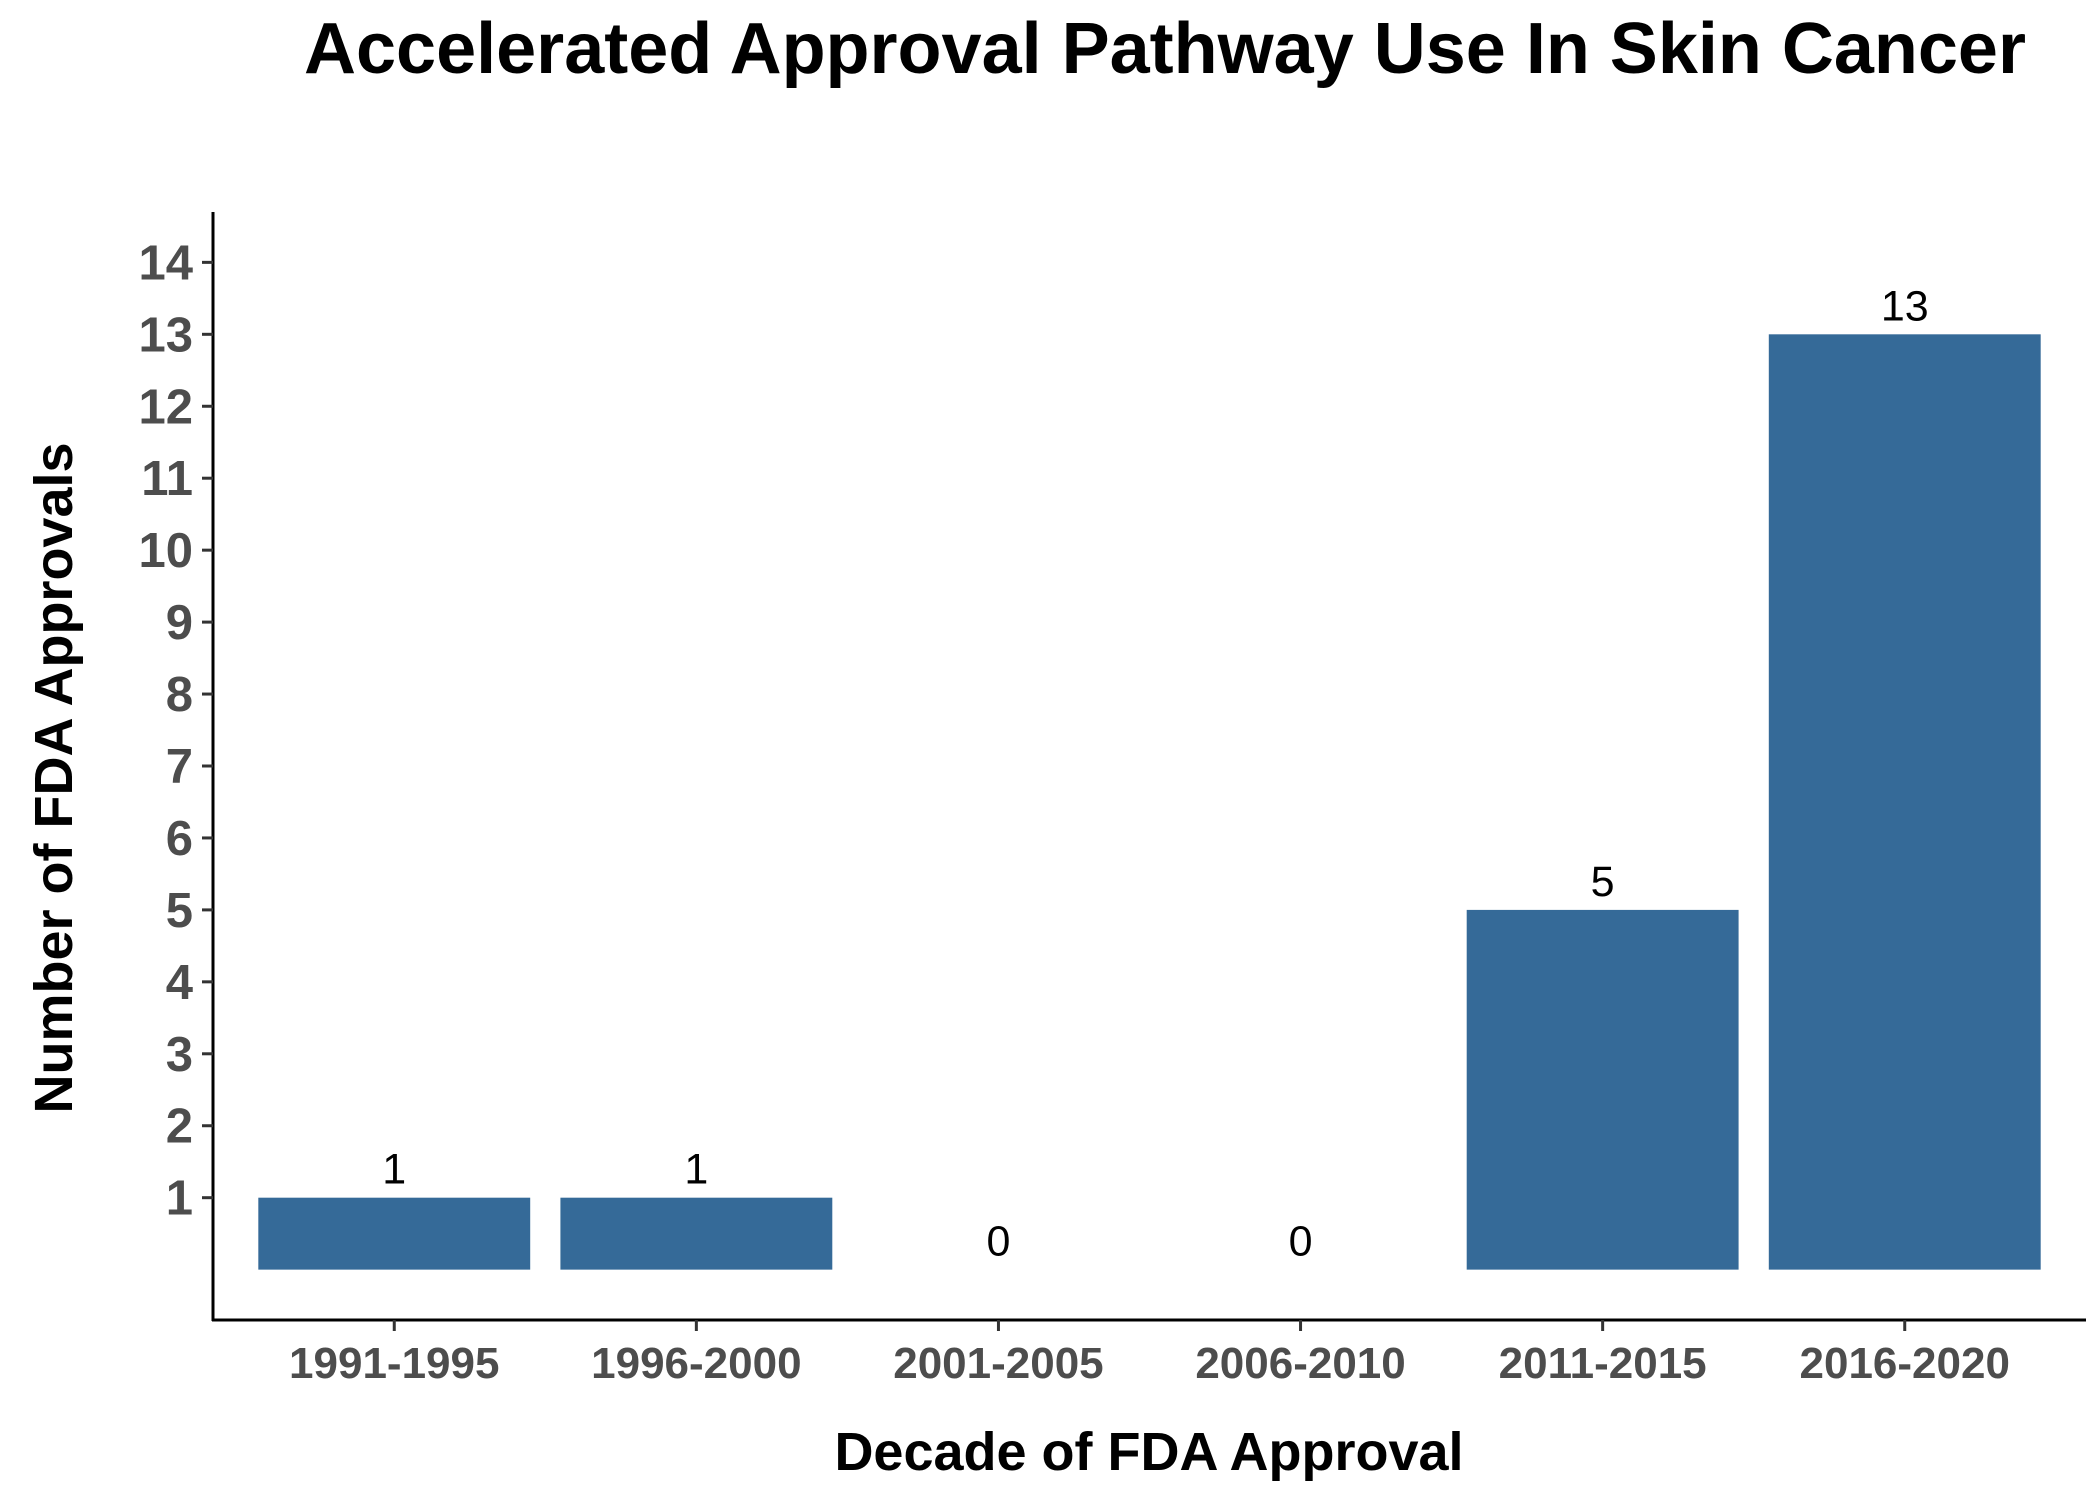  What do you see at coordinates (54, 777) in the screenshot?
I see `y-axis-title: Number of FDA Approvals` at bounding box center [54, 777].